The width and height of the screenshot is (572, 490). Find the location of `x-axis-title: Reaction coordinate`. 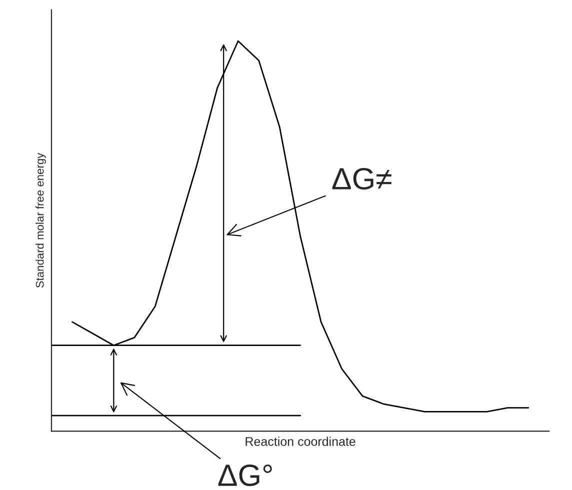

x-axis-title: Reaction coordinate is located at coordinates (301, 441).